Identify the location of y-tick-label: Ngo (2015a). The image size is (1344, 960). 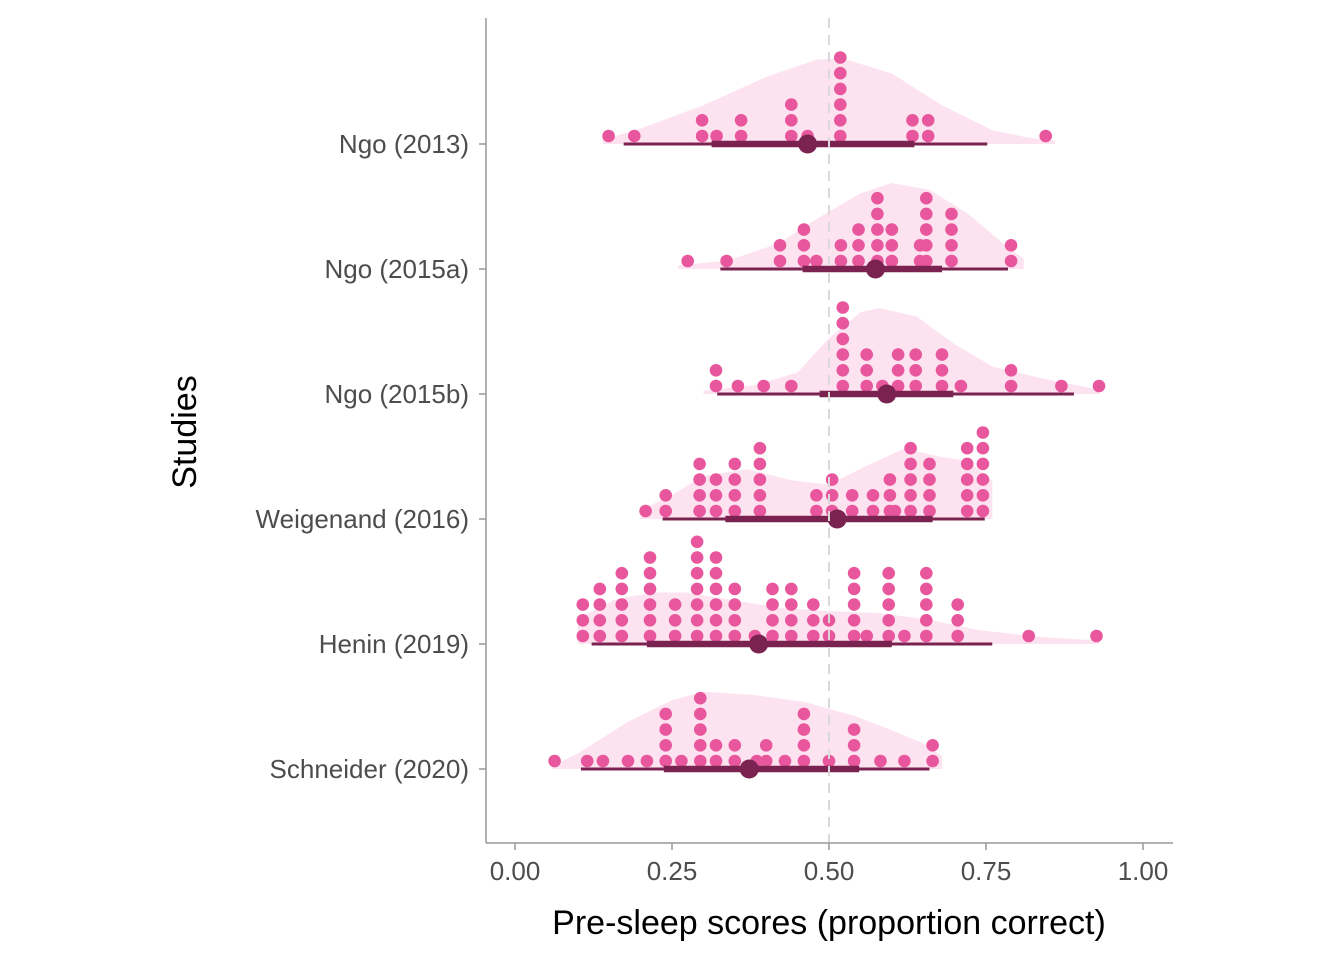
(396, 269).